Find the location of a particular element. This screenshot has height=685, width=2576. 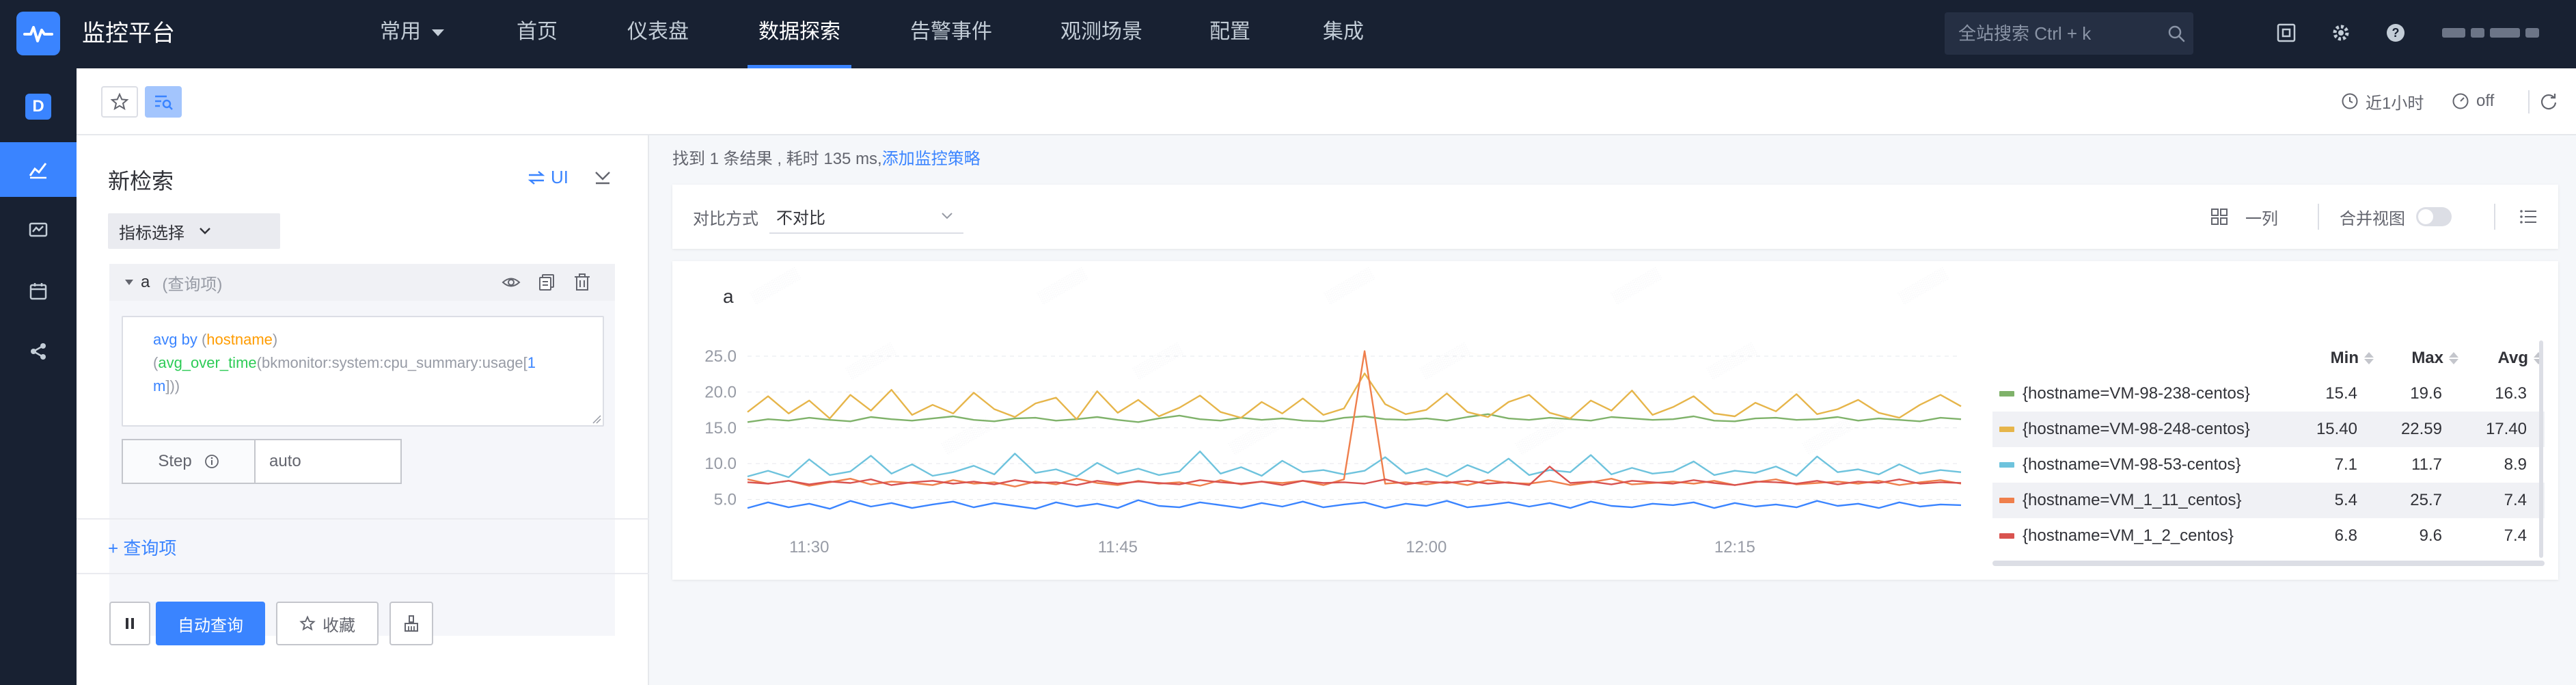

query-item-sub: (查询项) is located at coordinates (193, 284).